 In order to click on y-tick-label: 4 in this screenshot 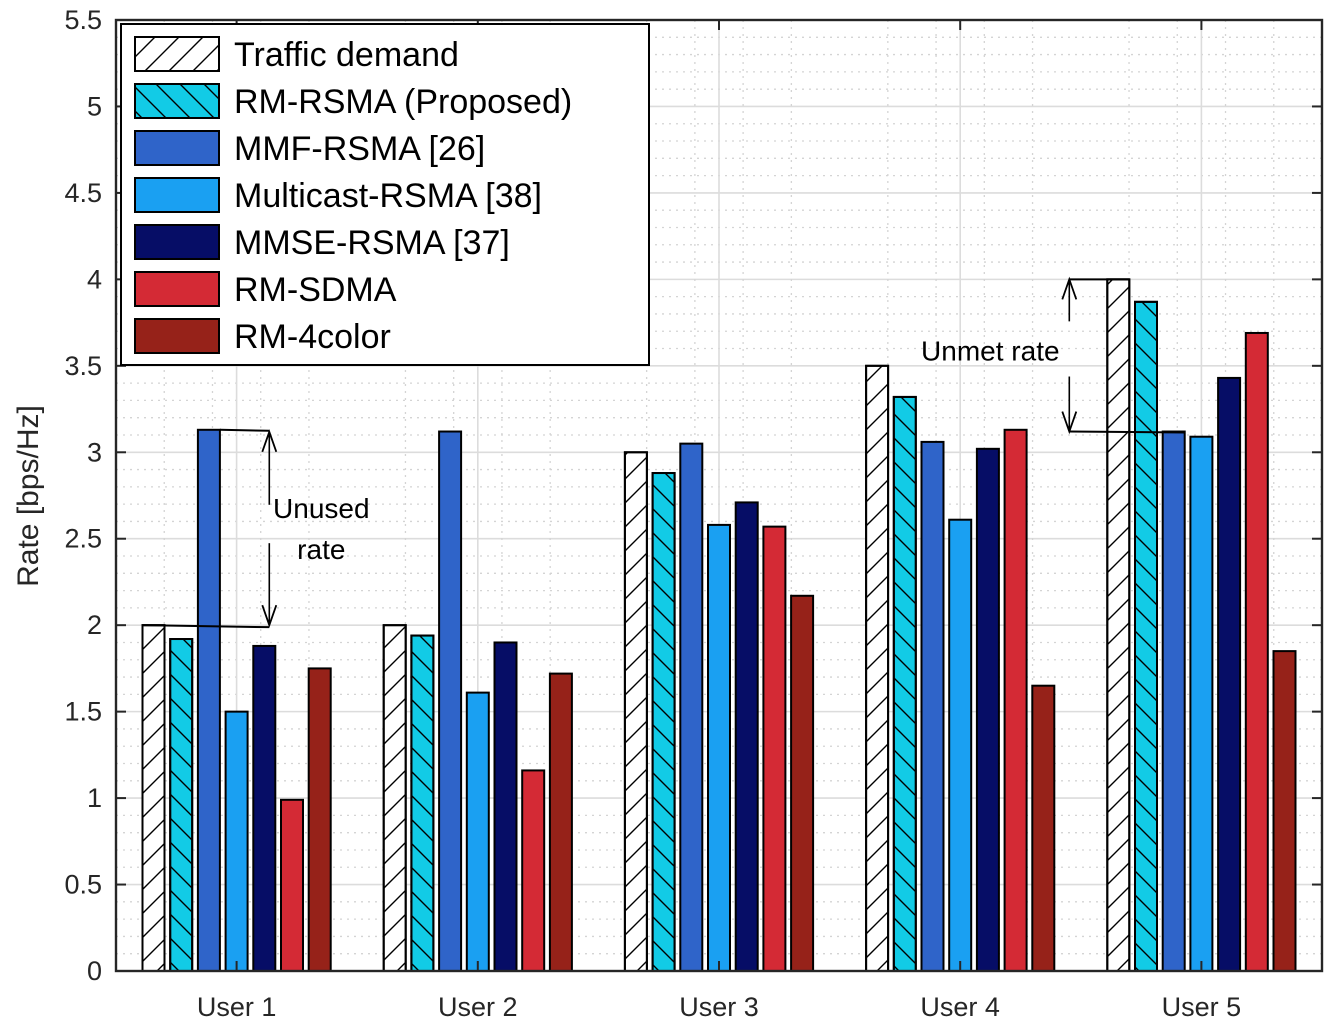, I will do `click(94, 279)`.